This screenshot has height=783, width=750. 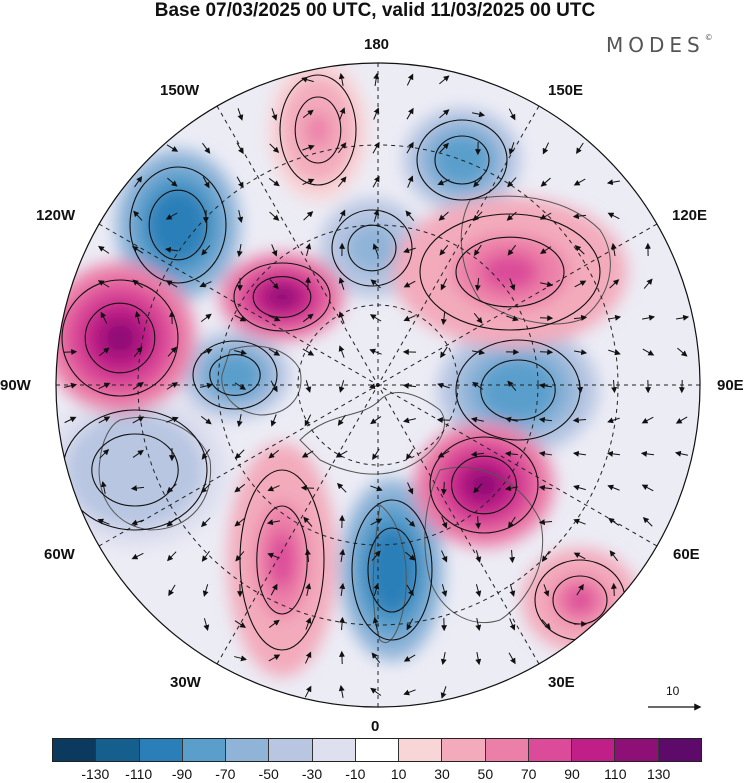 What do you see at coordinates (268, 774) in the screenshot?
I see `colorbar-tick-label: -50` at bounding box center [268, 774].